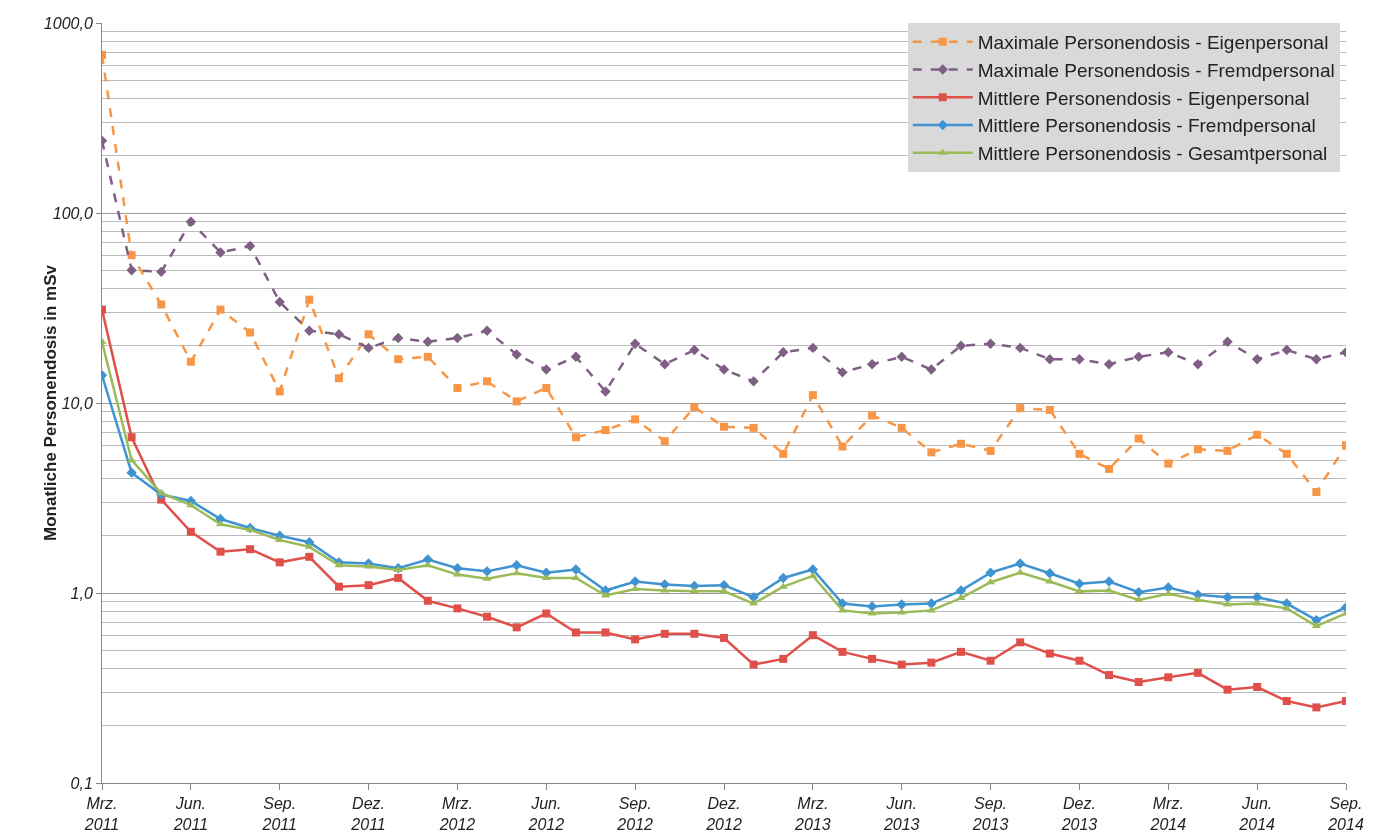 This screenshot has width=1379, height=837. What do you see at coordinates (1345, 814) in the screenshot?
I see `x-tick-label: Sep. 2014` at bounding box center [1345, 814].